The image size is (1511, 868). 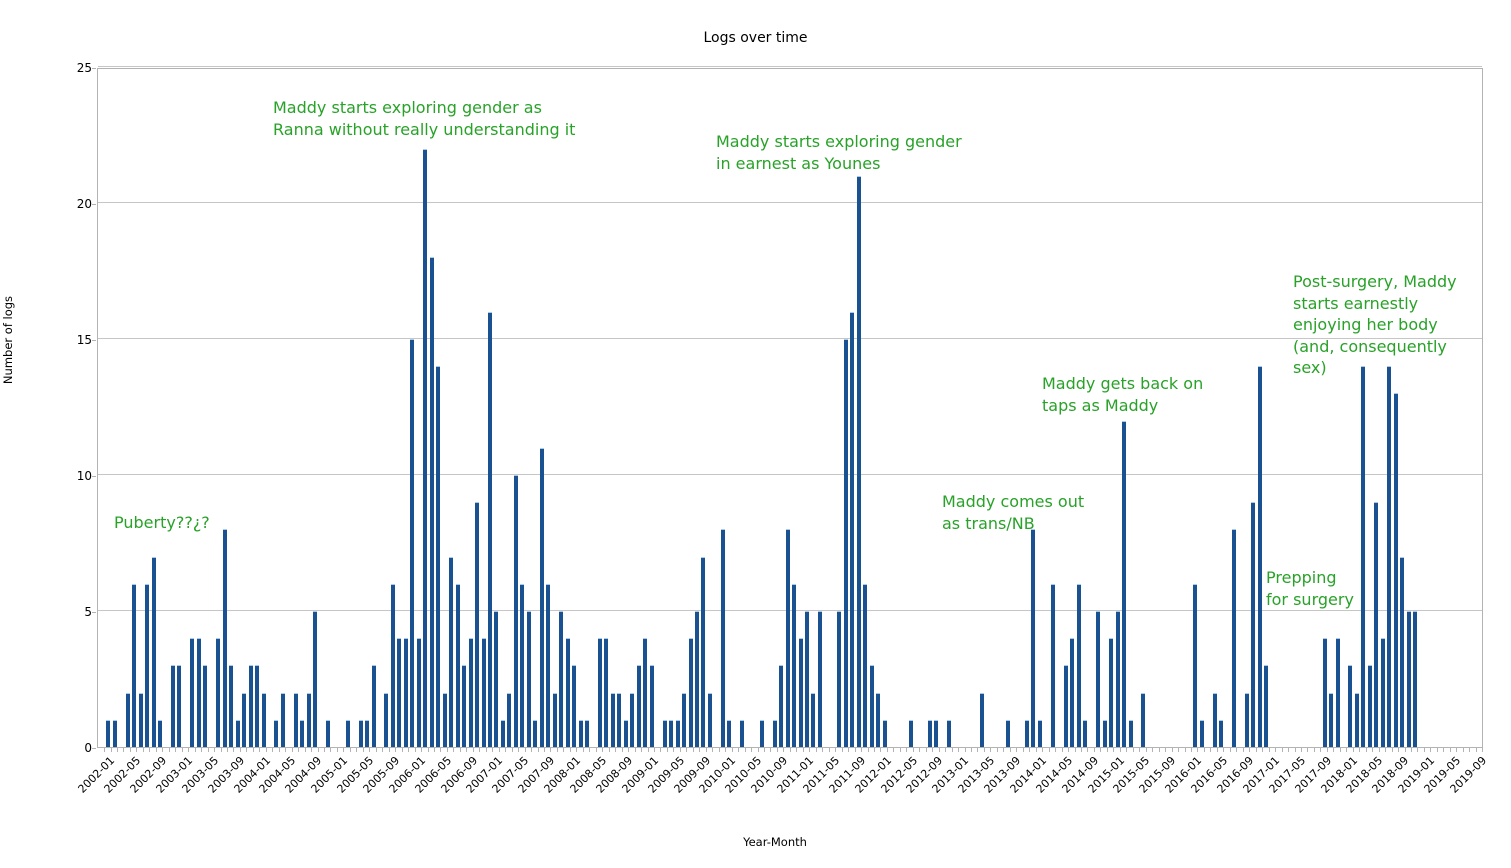 I want to click on annotation-line: Ranna without really understanding it, so click(x=424, y=129).